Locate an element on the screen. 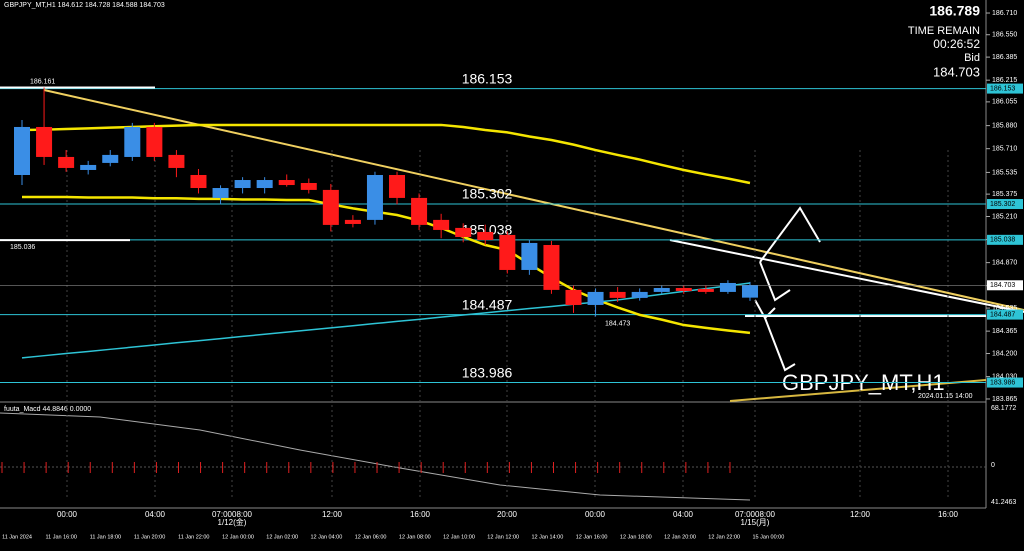  y-tick-label: 186.550 is located at coordinates (1004, 35).